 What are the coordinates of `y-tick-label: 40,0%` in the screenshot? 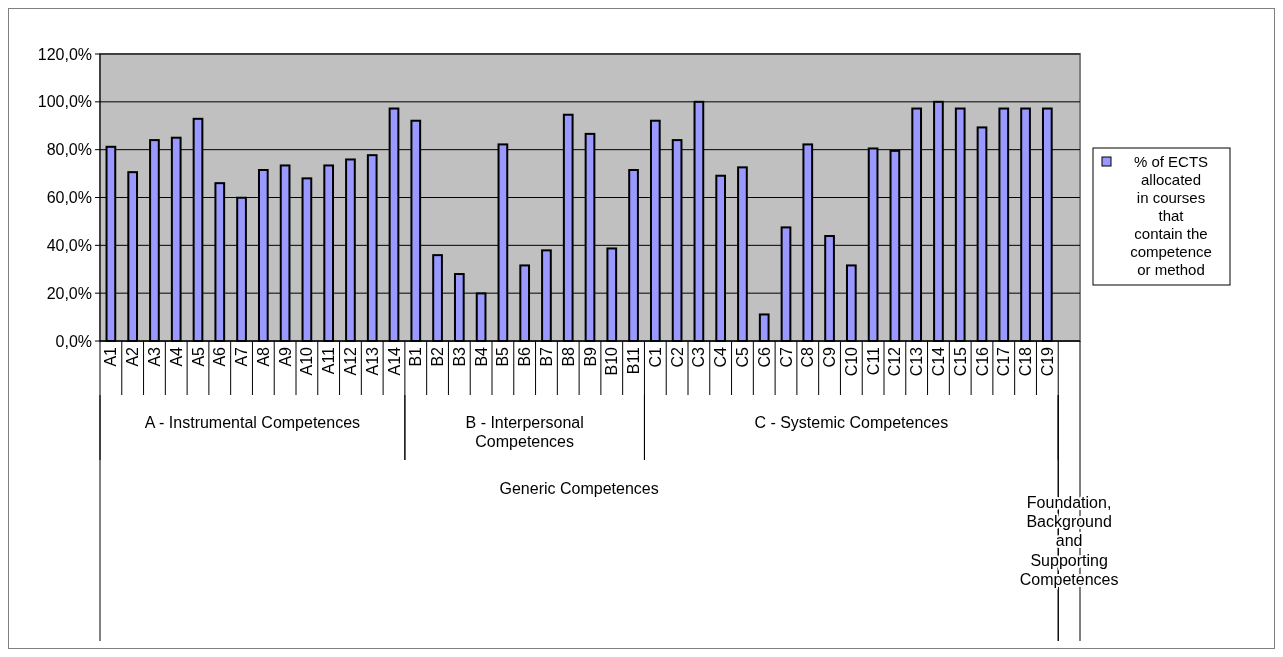 It's located at (69, 245).